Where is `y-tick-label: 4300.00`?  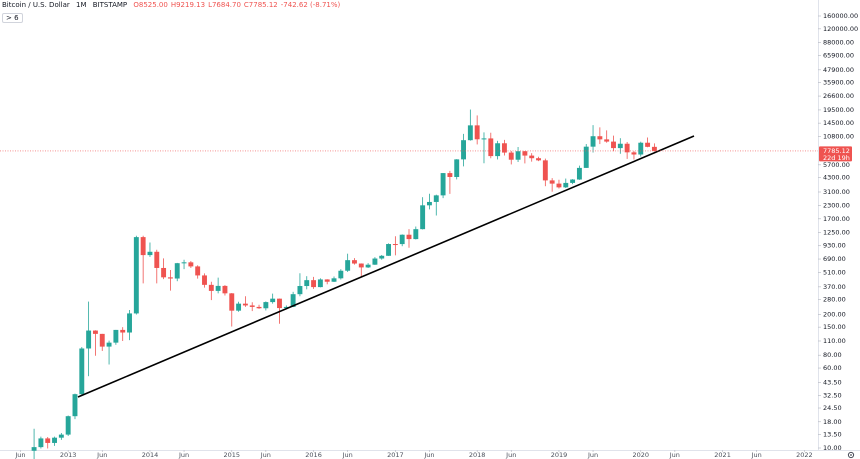
y-tick-label: 4300.00 is located at coordinates (836, 177).